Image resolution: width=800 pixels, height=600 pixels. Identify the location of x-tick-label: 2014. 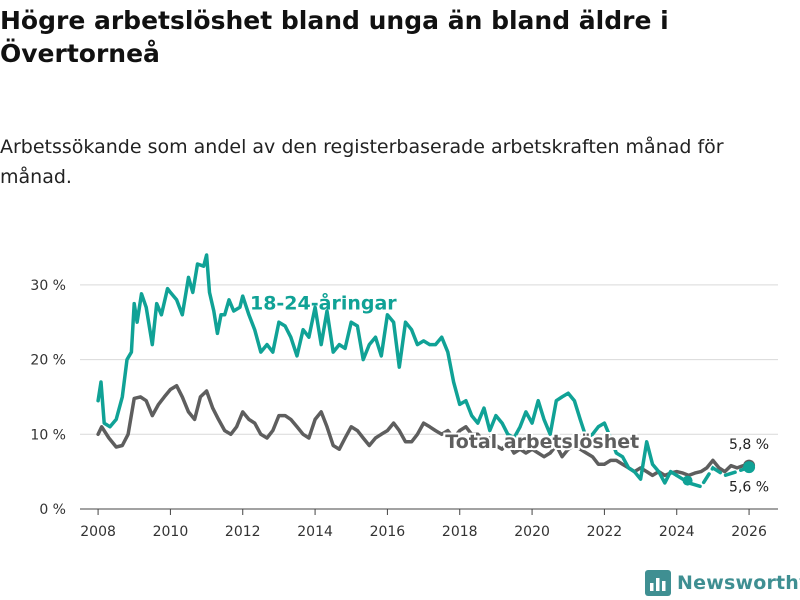
(315, 532).